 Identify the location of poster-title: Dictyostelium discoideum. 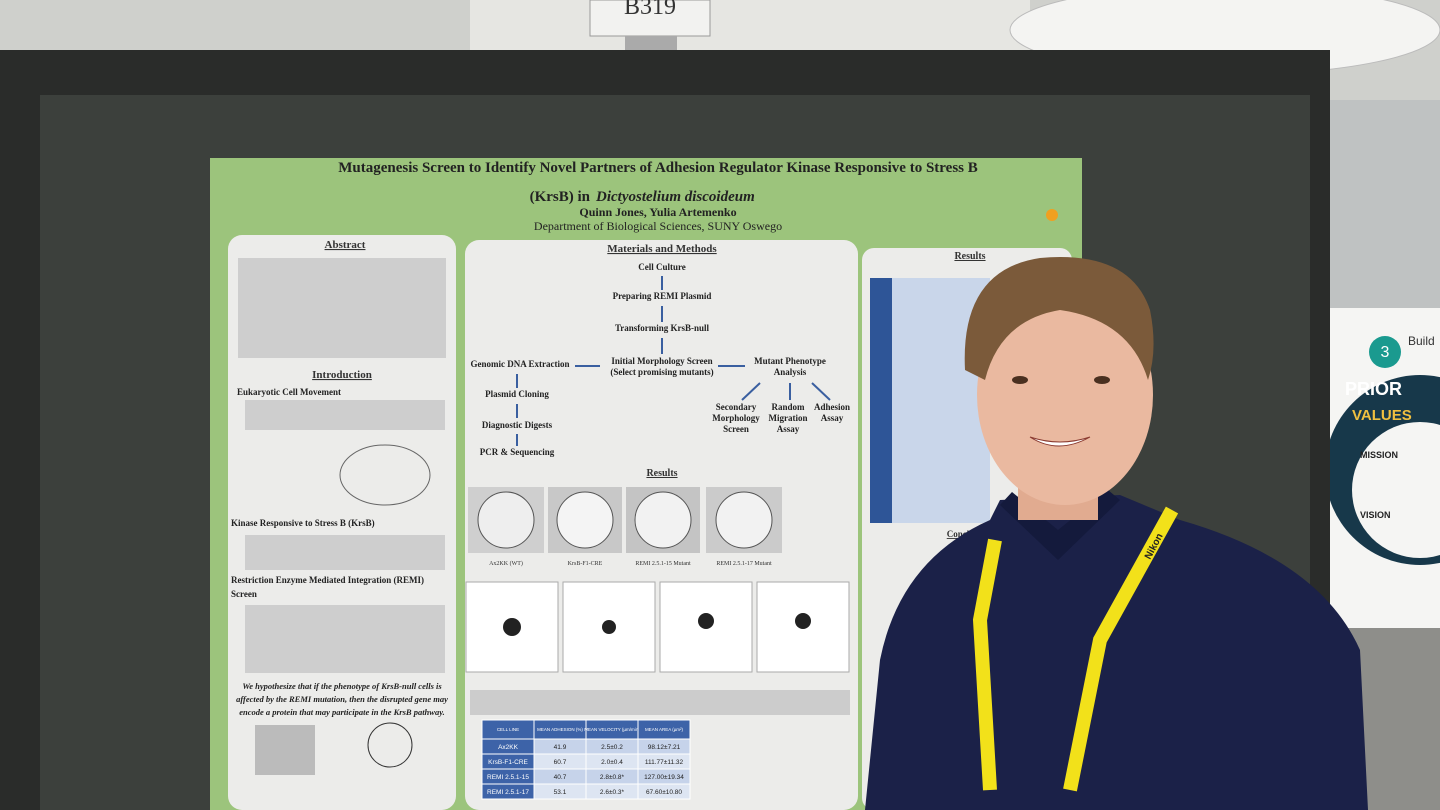
(675, 197).